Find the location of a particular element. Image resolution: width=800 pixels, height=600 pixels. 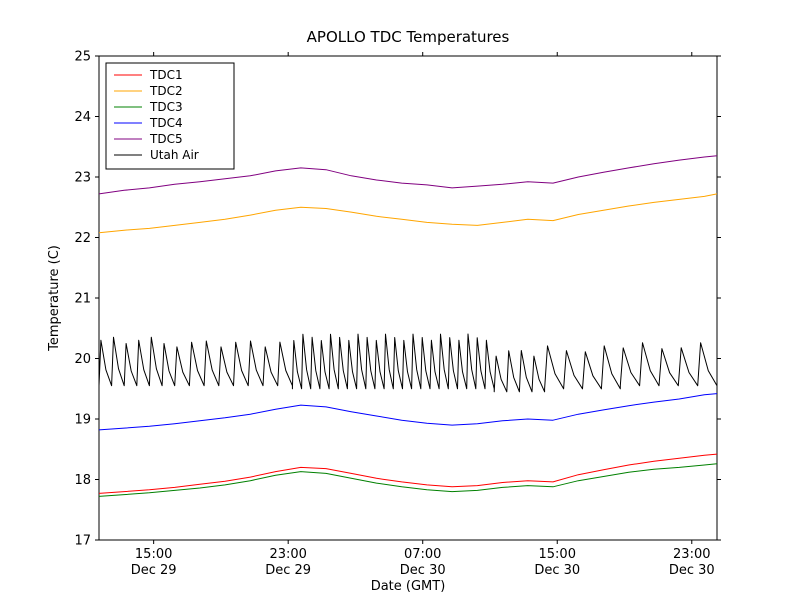

legend-label-tdc4: TDC4 is located at coordinates (166, 123).